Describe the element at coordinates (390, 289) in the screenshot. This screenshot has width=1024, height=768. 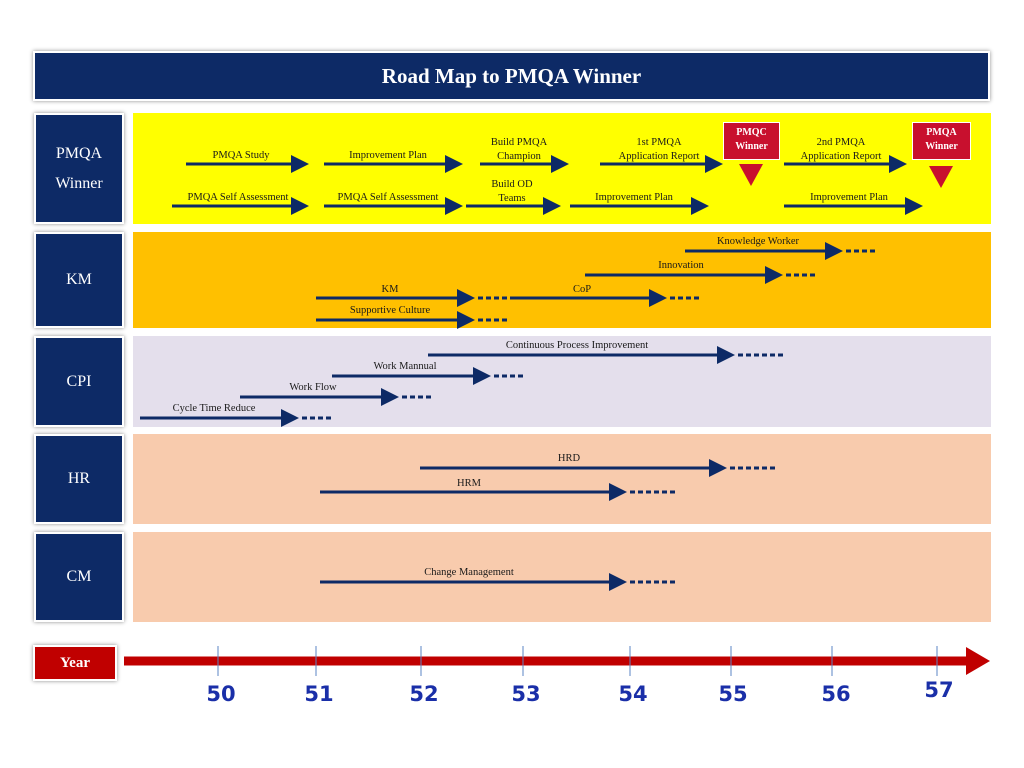
I see `label-km: KM` at that location.